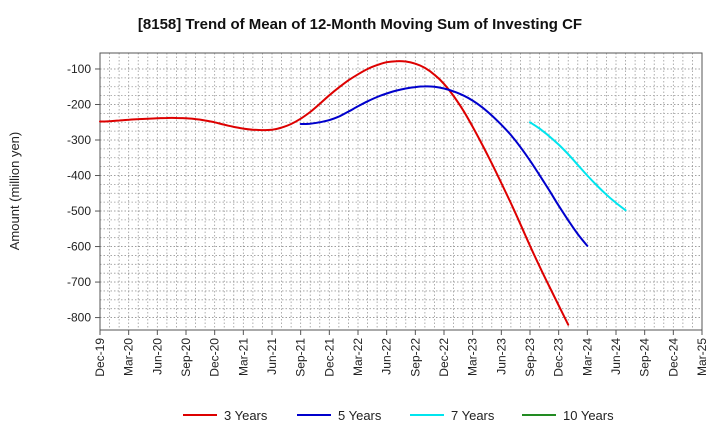 This screenshot has height=440, width=720. What do you see at coordinates (501, 356) in the screenshot?
I see `x-tick-label: Jun-23` at bounding box center [501, 356].